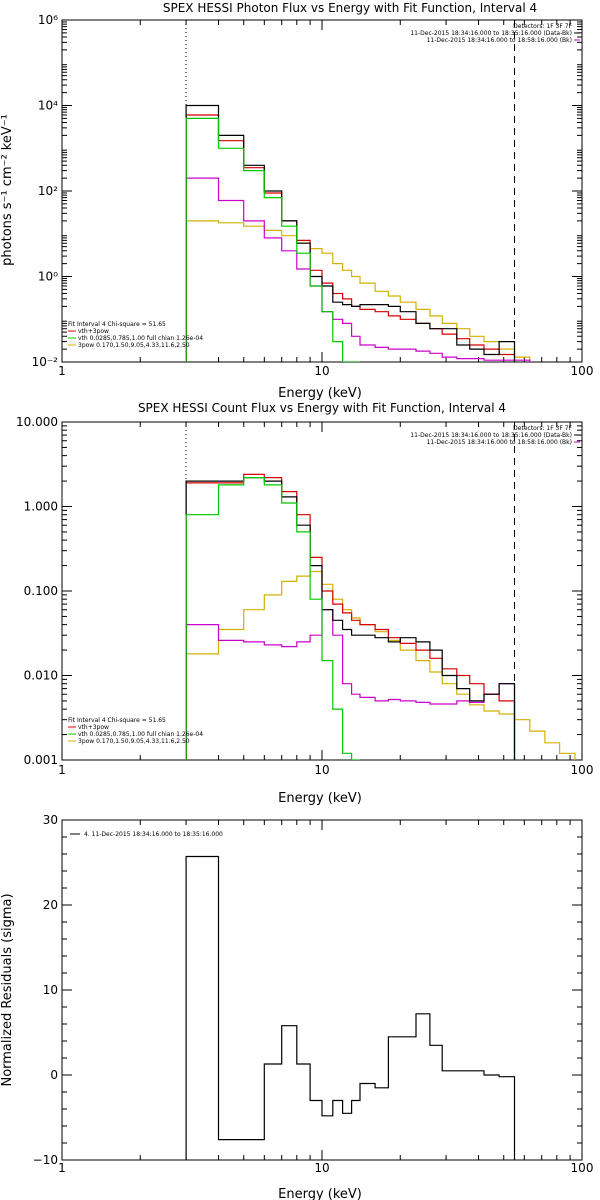 Image resolution: width=600 pixels, height=1200 pixels. What do you see at coordinates (50, 905) in the screenshot?
I see `y-tick-label: 20` at bounding box center [50, 905].